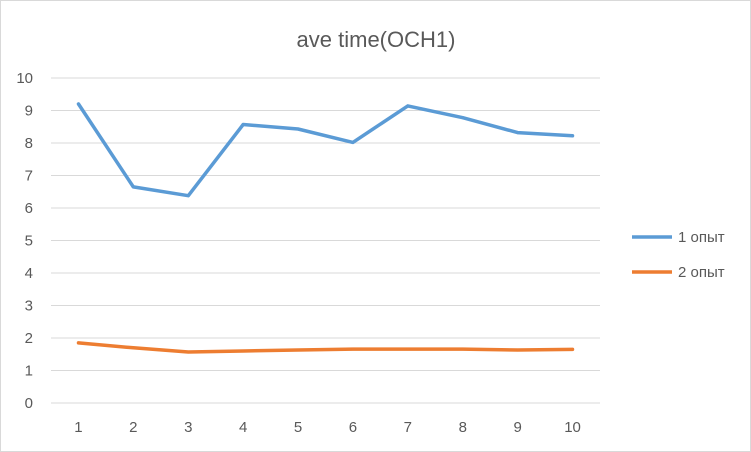 This screenshot has width=751, height=452. What do you see at coordinates (29, 273) in the screenshot?
I see `y-tick-label: 4` at bounding box center [29, 273].